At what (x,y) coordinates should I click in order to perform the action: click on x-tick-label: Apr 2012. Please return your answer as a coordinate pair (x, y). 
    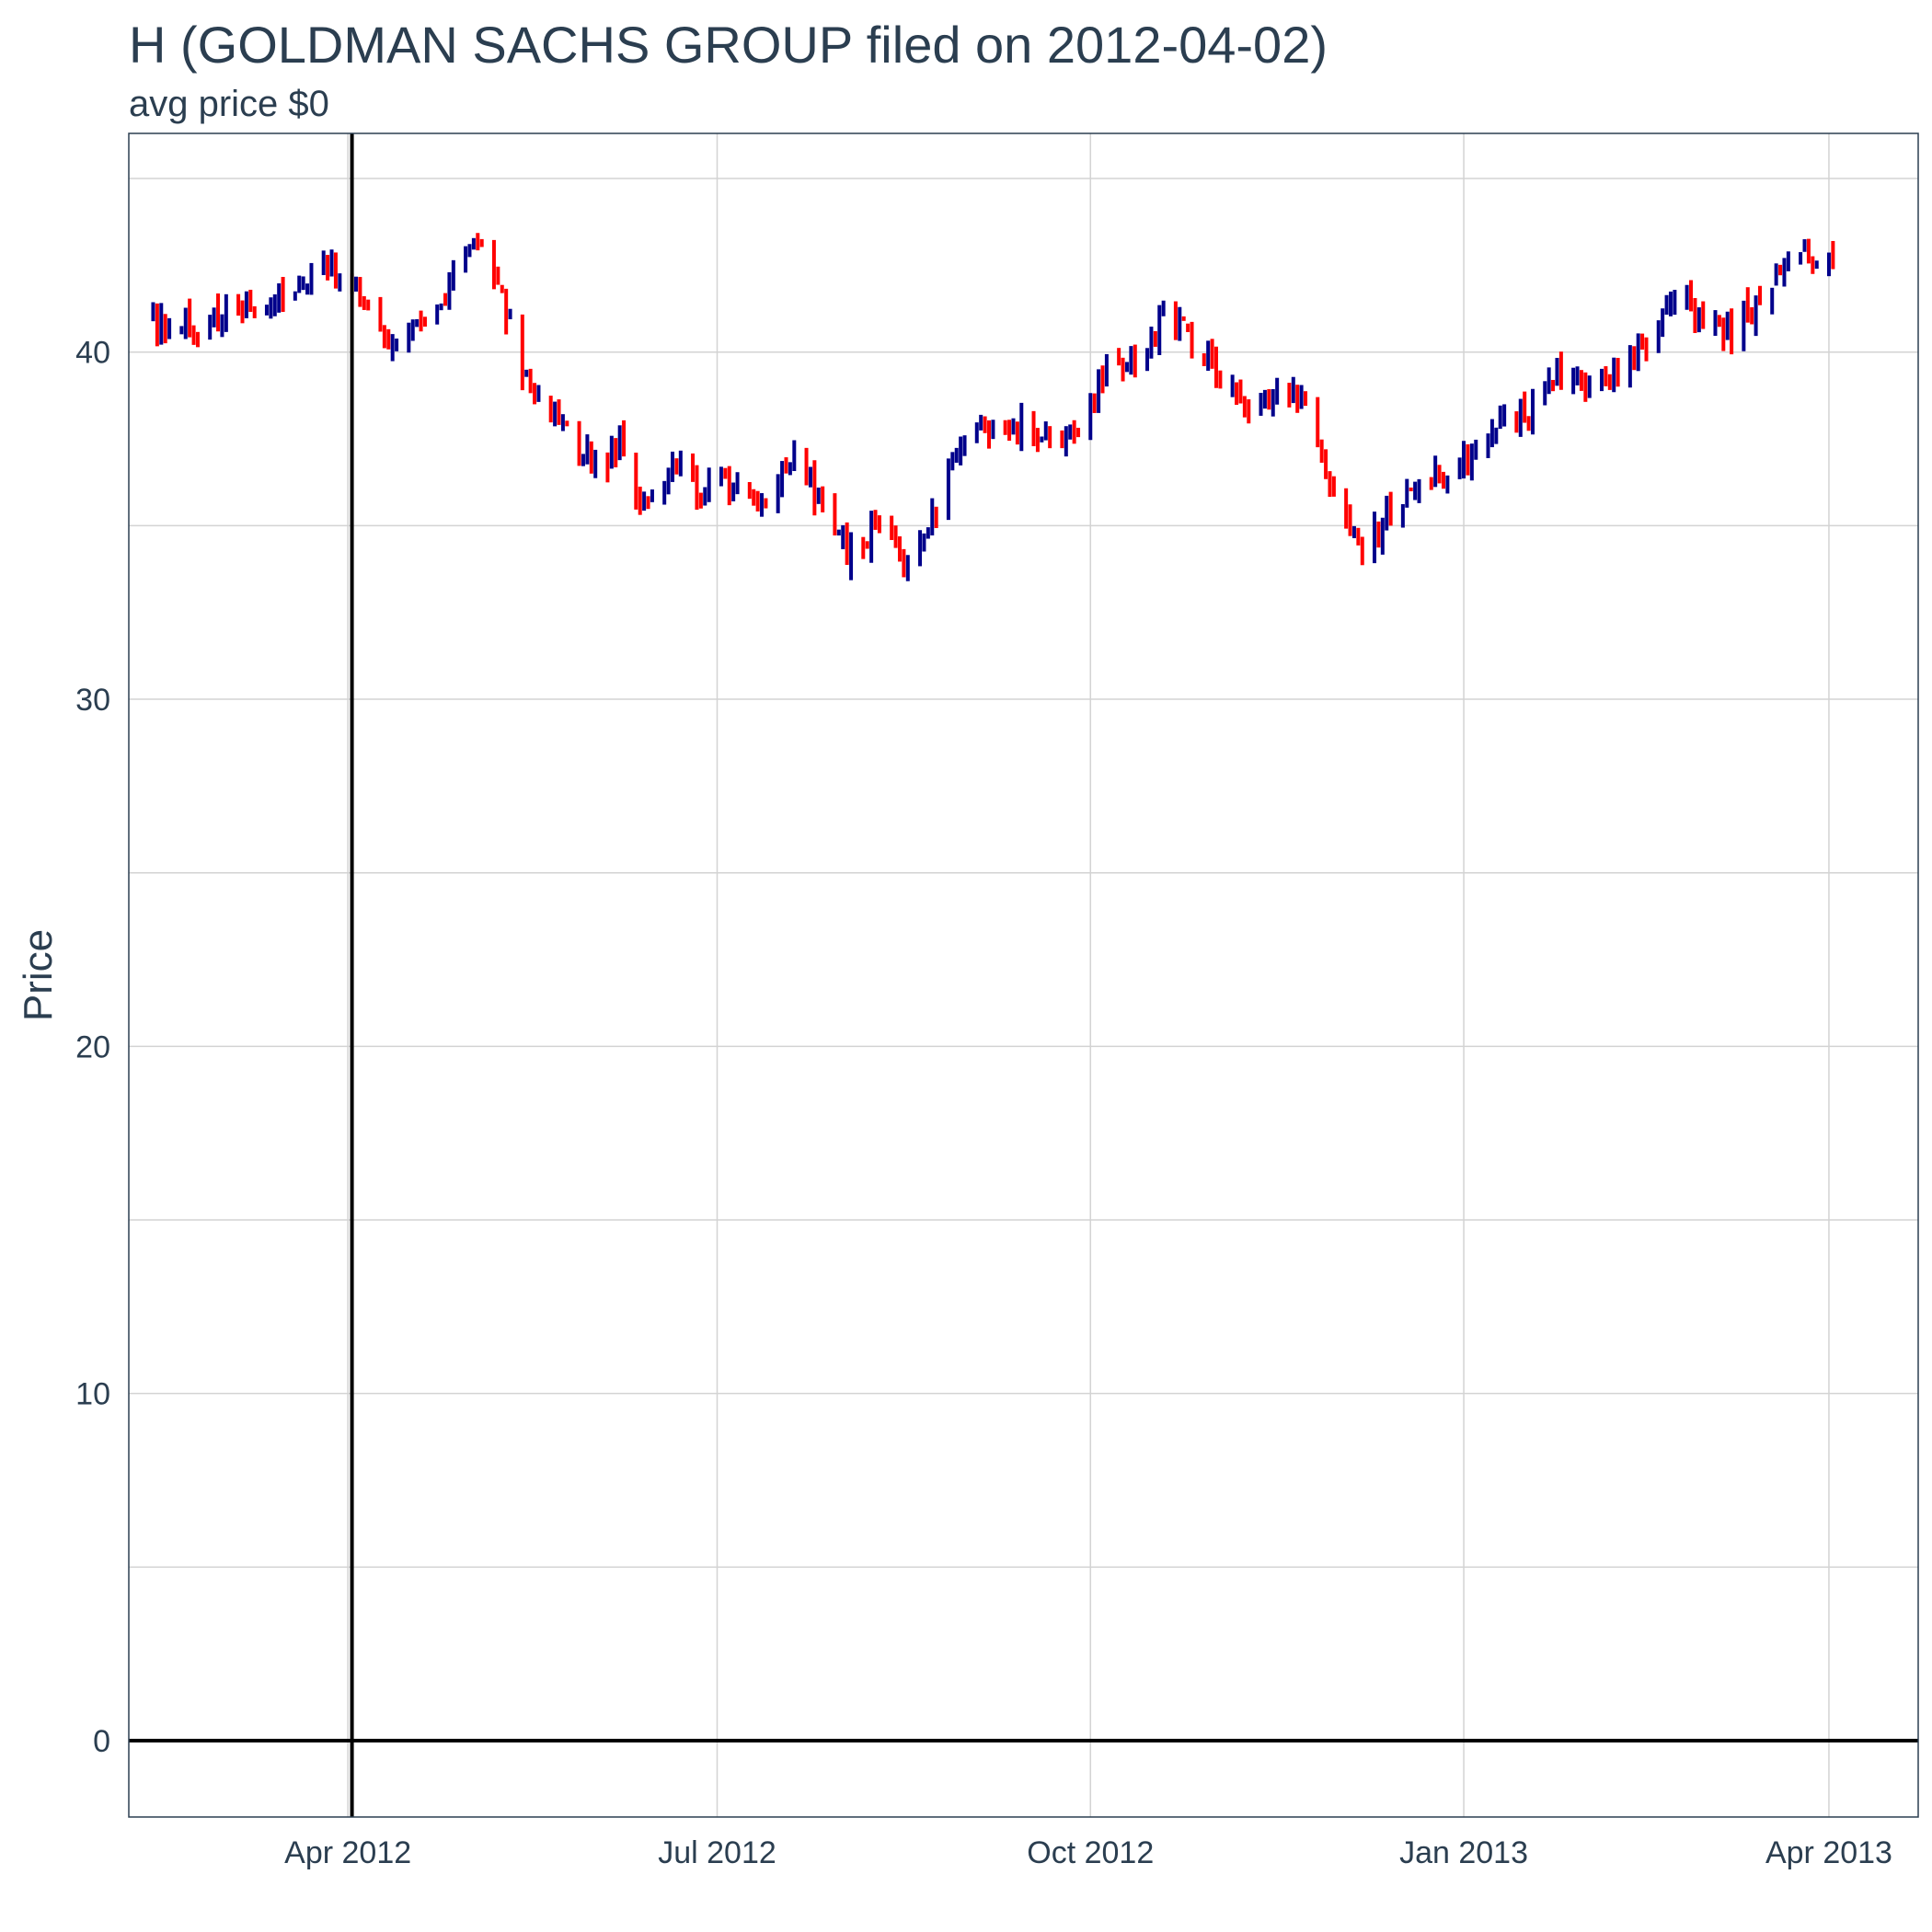
    Looking at the image, I should click on (347, 1852).